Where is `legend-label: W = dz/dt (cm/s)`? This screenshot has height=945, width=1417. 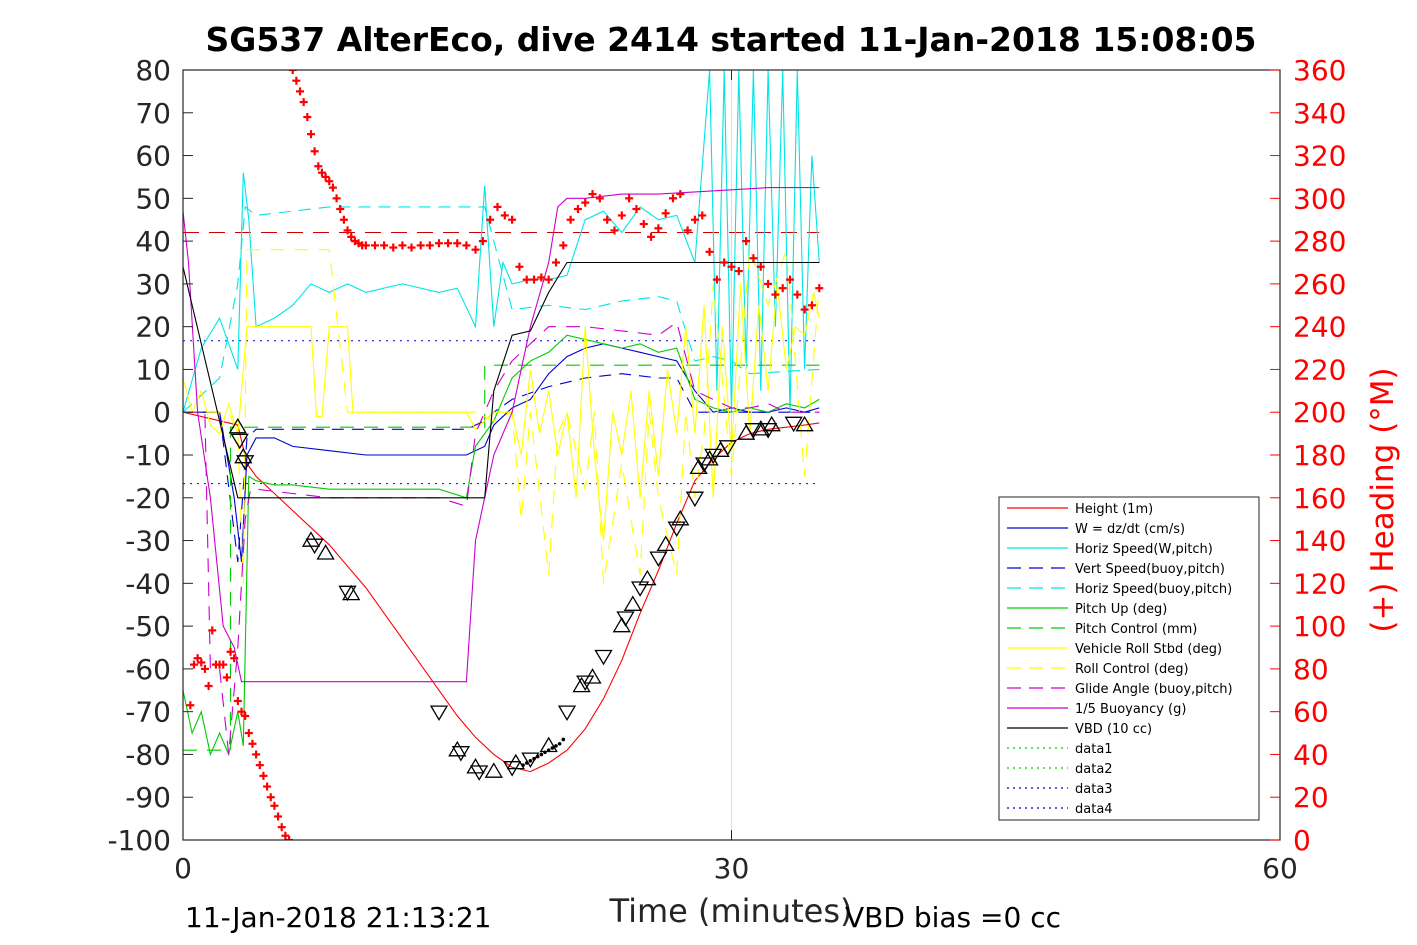 legend-label: W = dz/dt (cm/s) is located at coordinates (1130, 529).